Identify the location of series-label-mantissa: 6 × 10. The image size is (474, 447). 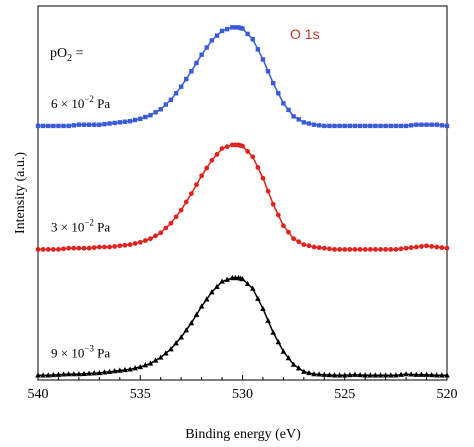
(67, 103).